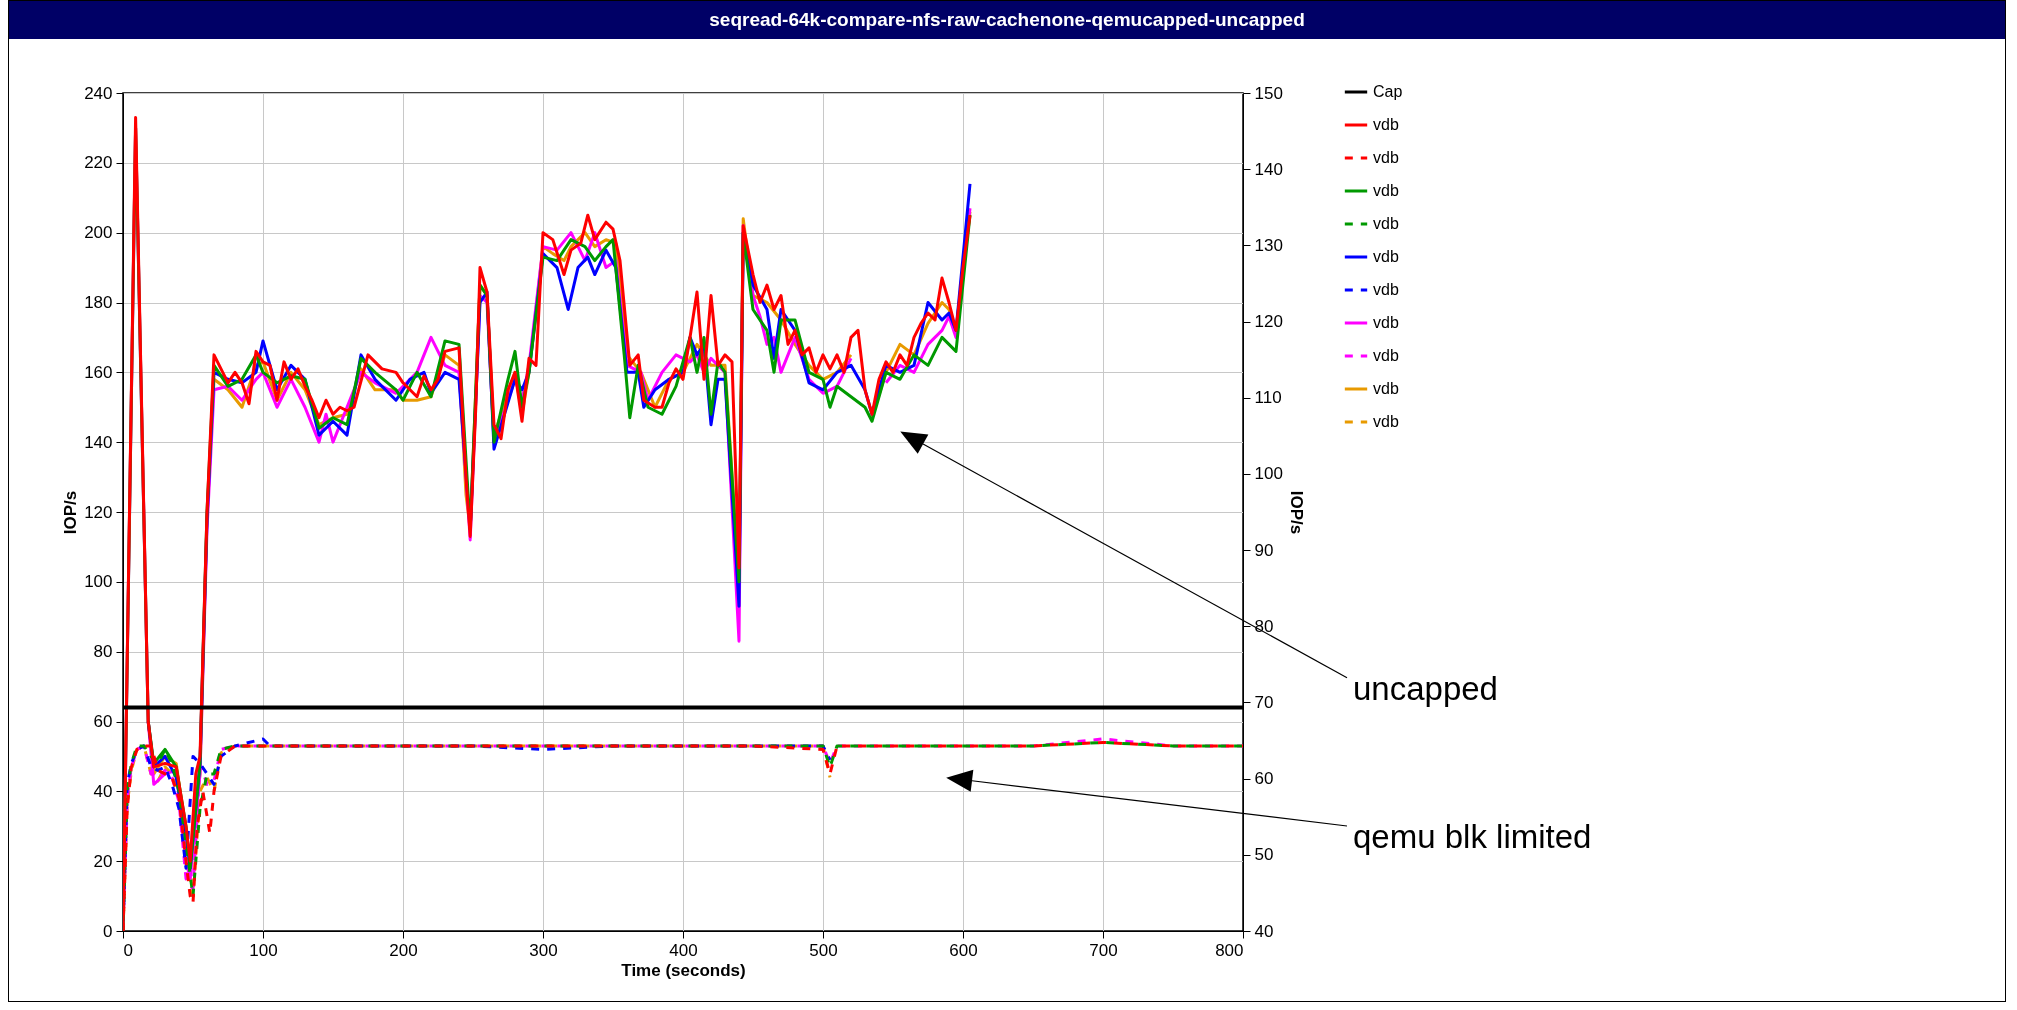  I want to click on x-tick-label: 500, so click(823, 950).